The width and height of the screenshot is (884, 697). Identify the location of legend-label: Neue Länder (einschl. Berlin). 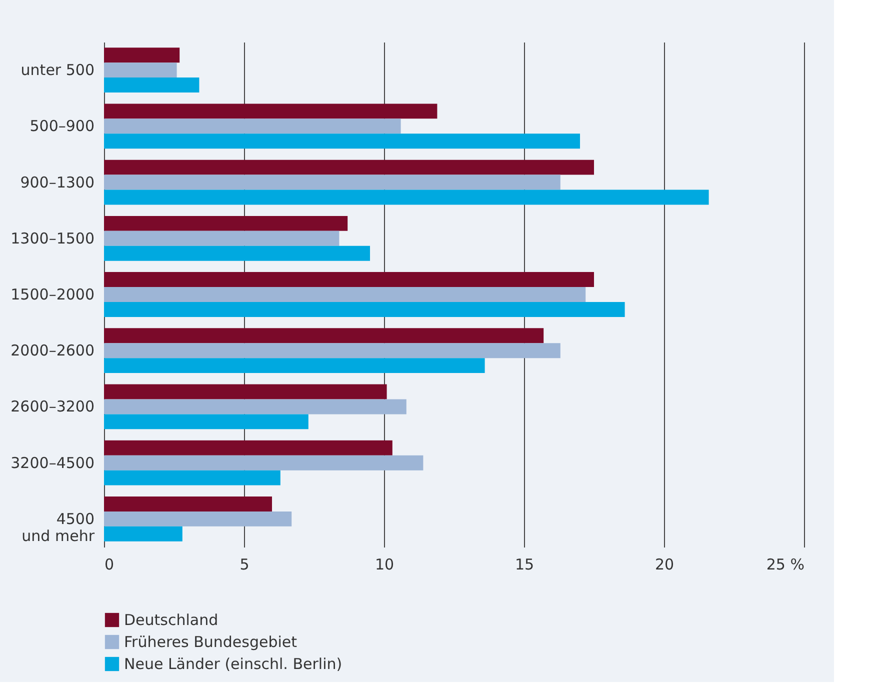
(233, 664).